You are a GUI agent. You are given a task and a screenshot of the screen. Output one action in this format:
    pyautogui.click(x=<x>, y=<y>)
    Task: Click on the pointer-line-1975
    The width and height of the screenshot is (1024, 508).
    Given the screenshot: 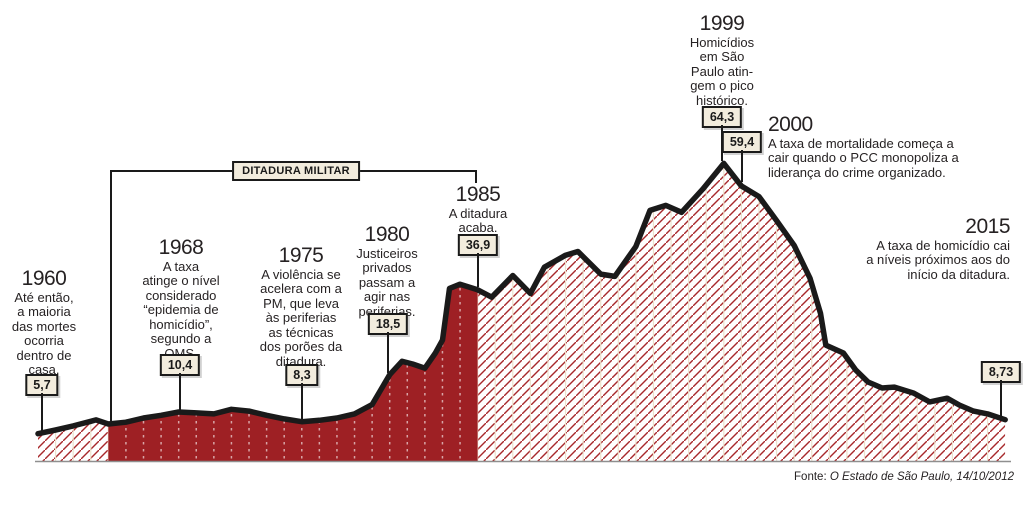 What is the action you would take?
    pyautogui.click(x=302, y=401)
    